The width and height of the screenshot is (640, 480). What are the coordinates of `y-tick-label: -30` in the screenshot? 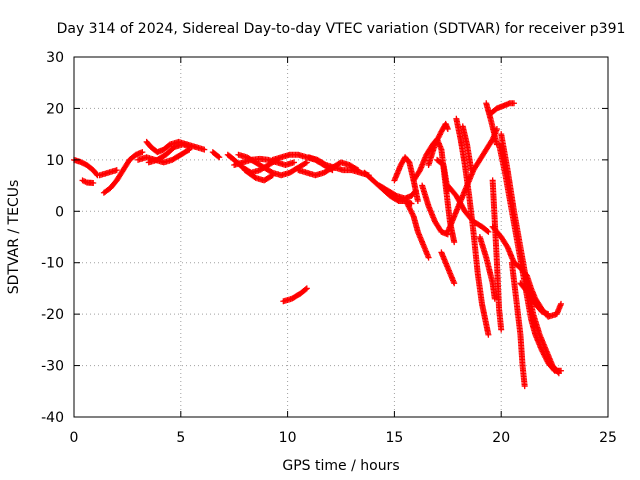 It's located at (52, 367).